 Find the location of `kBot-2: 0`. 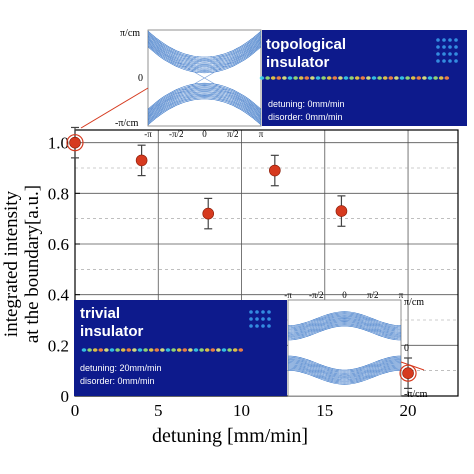

kBot-2: 0 is located at coordinates (344, 295).